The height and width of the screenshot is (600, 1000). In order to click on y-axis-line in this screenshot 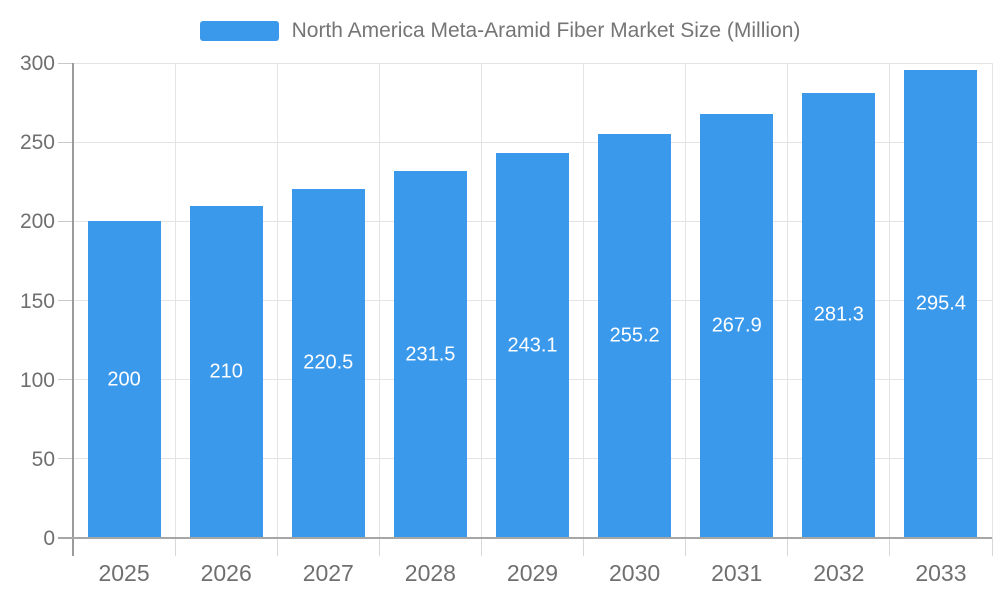, I will do `click(73, 309)`.